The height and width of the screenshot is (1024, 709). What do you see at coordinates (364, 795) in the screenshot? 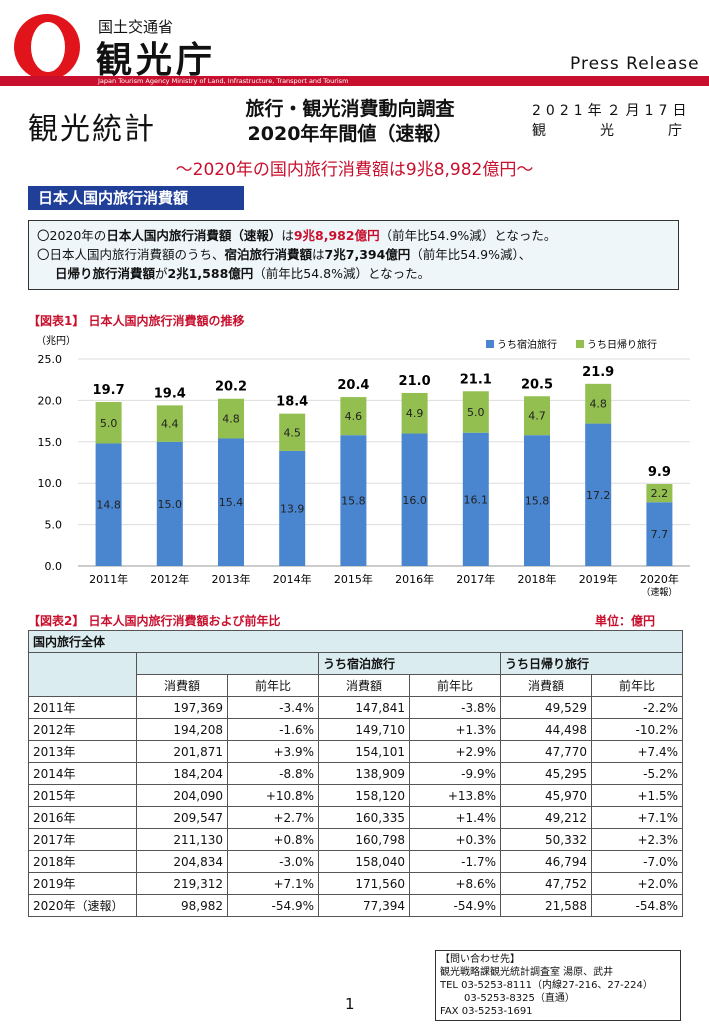
I see `table-cell: 158,120` at bounding box center [364, 795].